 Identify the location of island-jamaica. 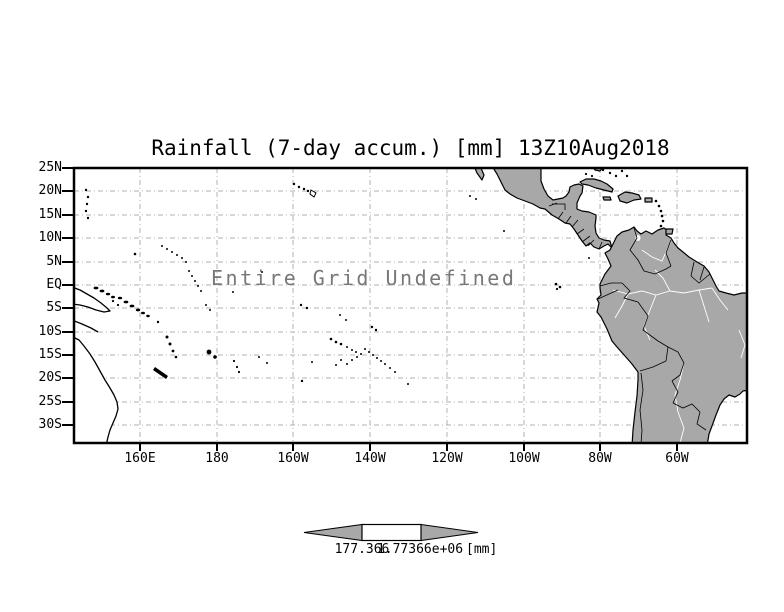
(607, 198).